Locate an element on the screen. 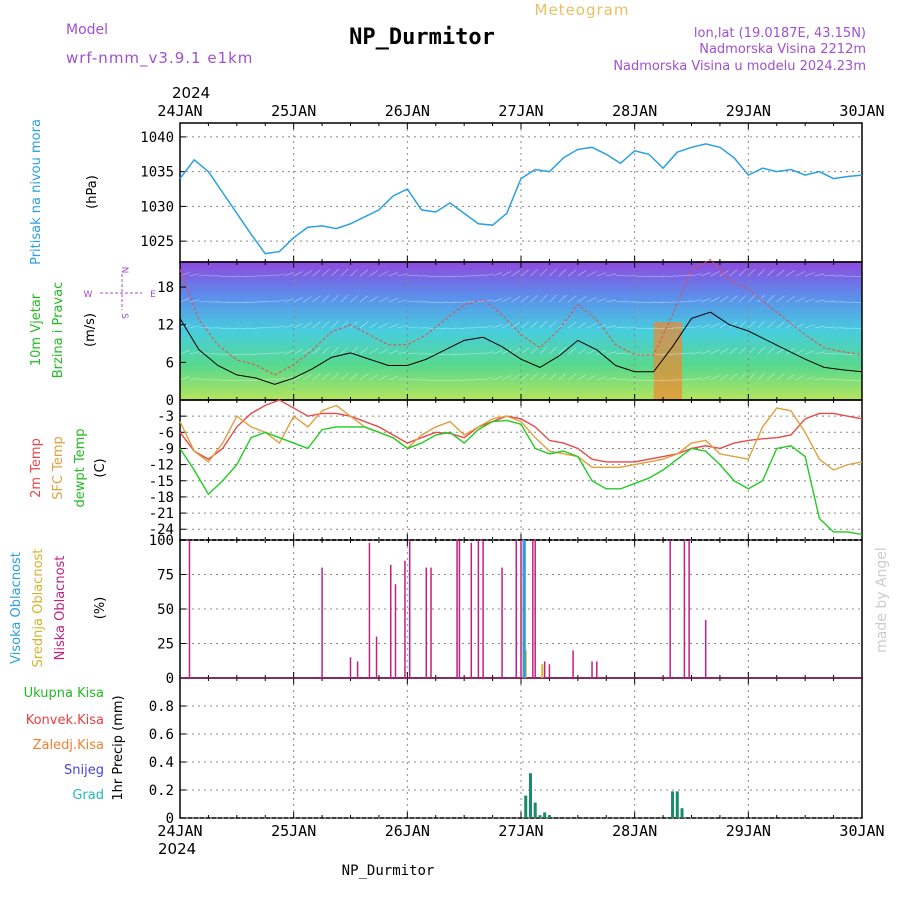 This screenshot has width=900, height=900. precip-ytick-label: 0.2 is located at coordinates (161, 791).